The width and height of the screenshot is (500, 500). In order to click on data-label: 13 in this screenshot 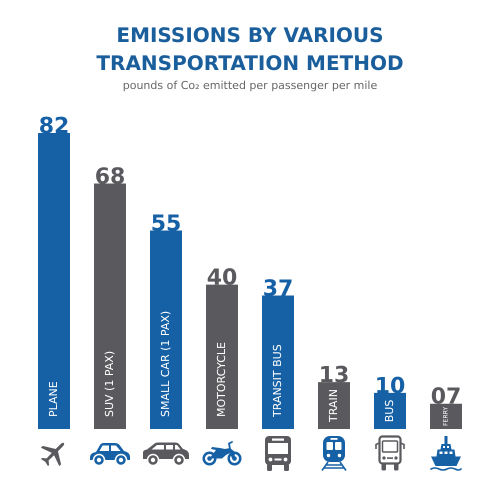, I will do `click(334, 375)`.